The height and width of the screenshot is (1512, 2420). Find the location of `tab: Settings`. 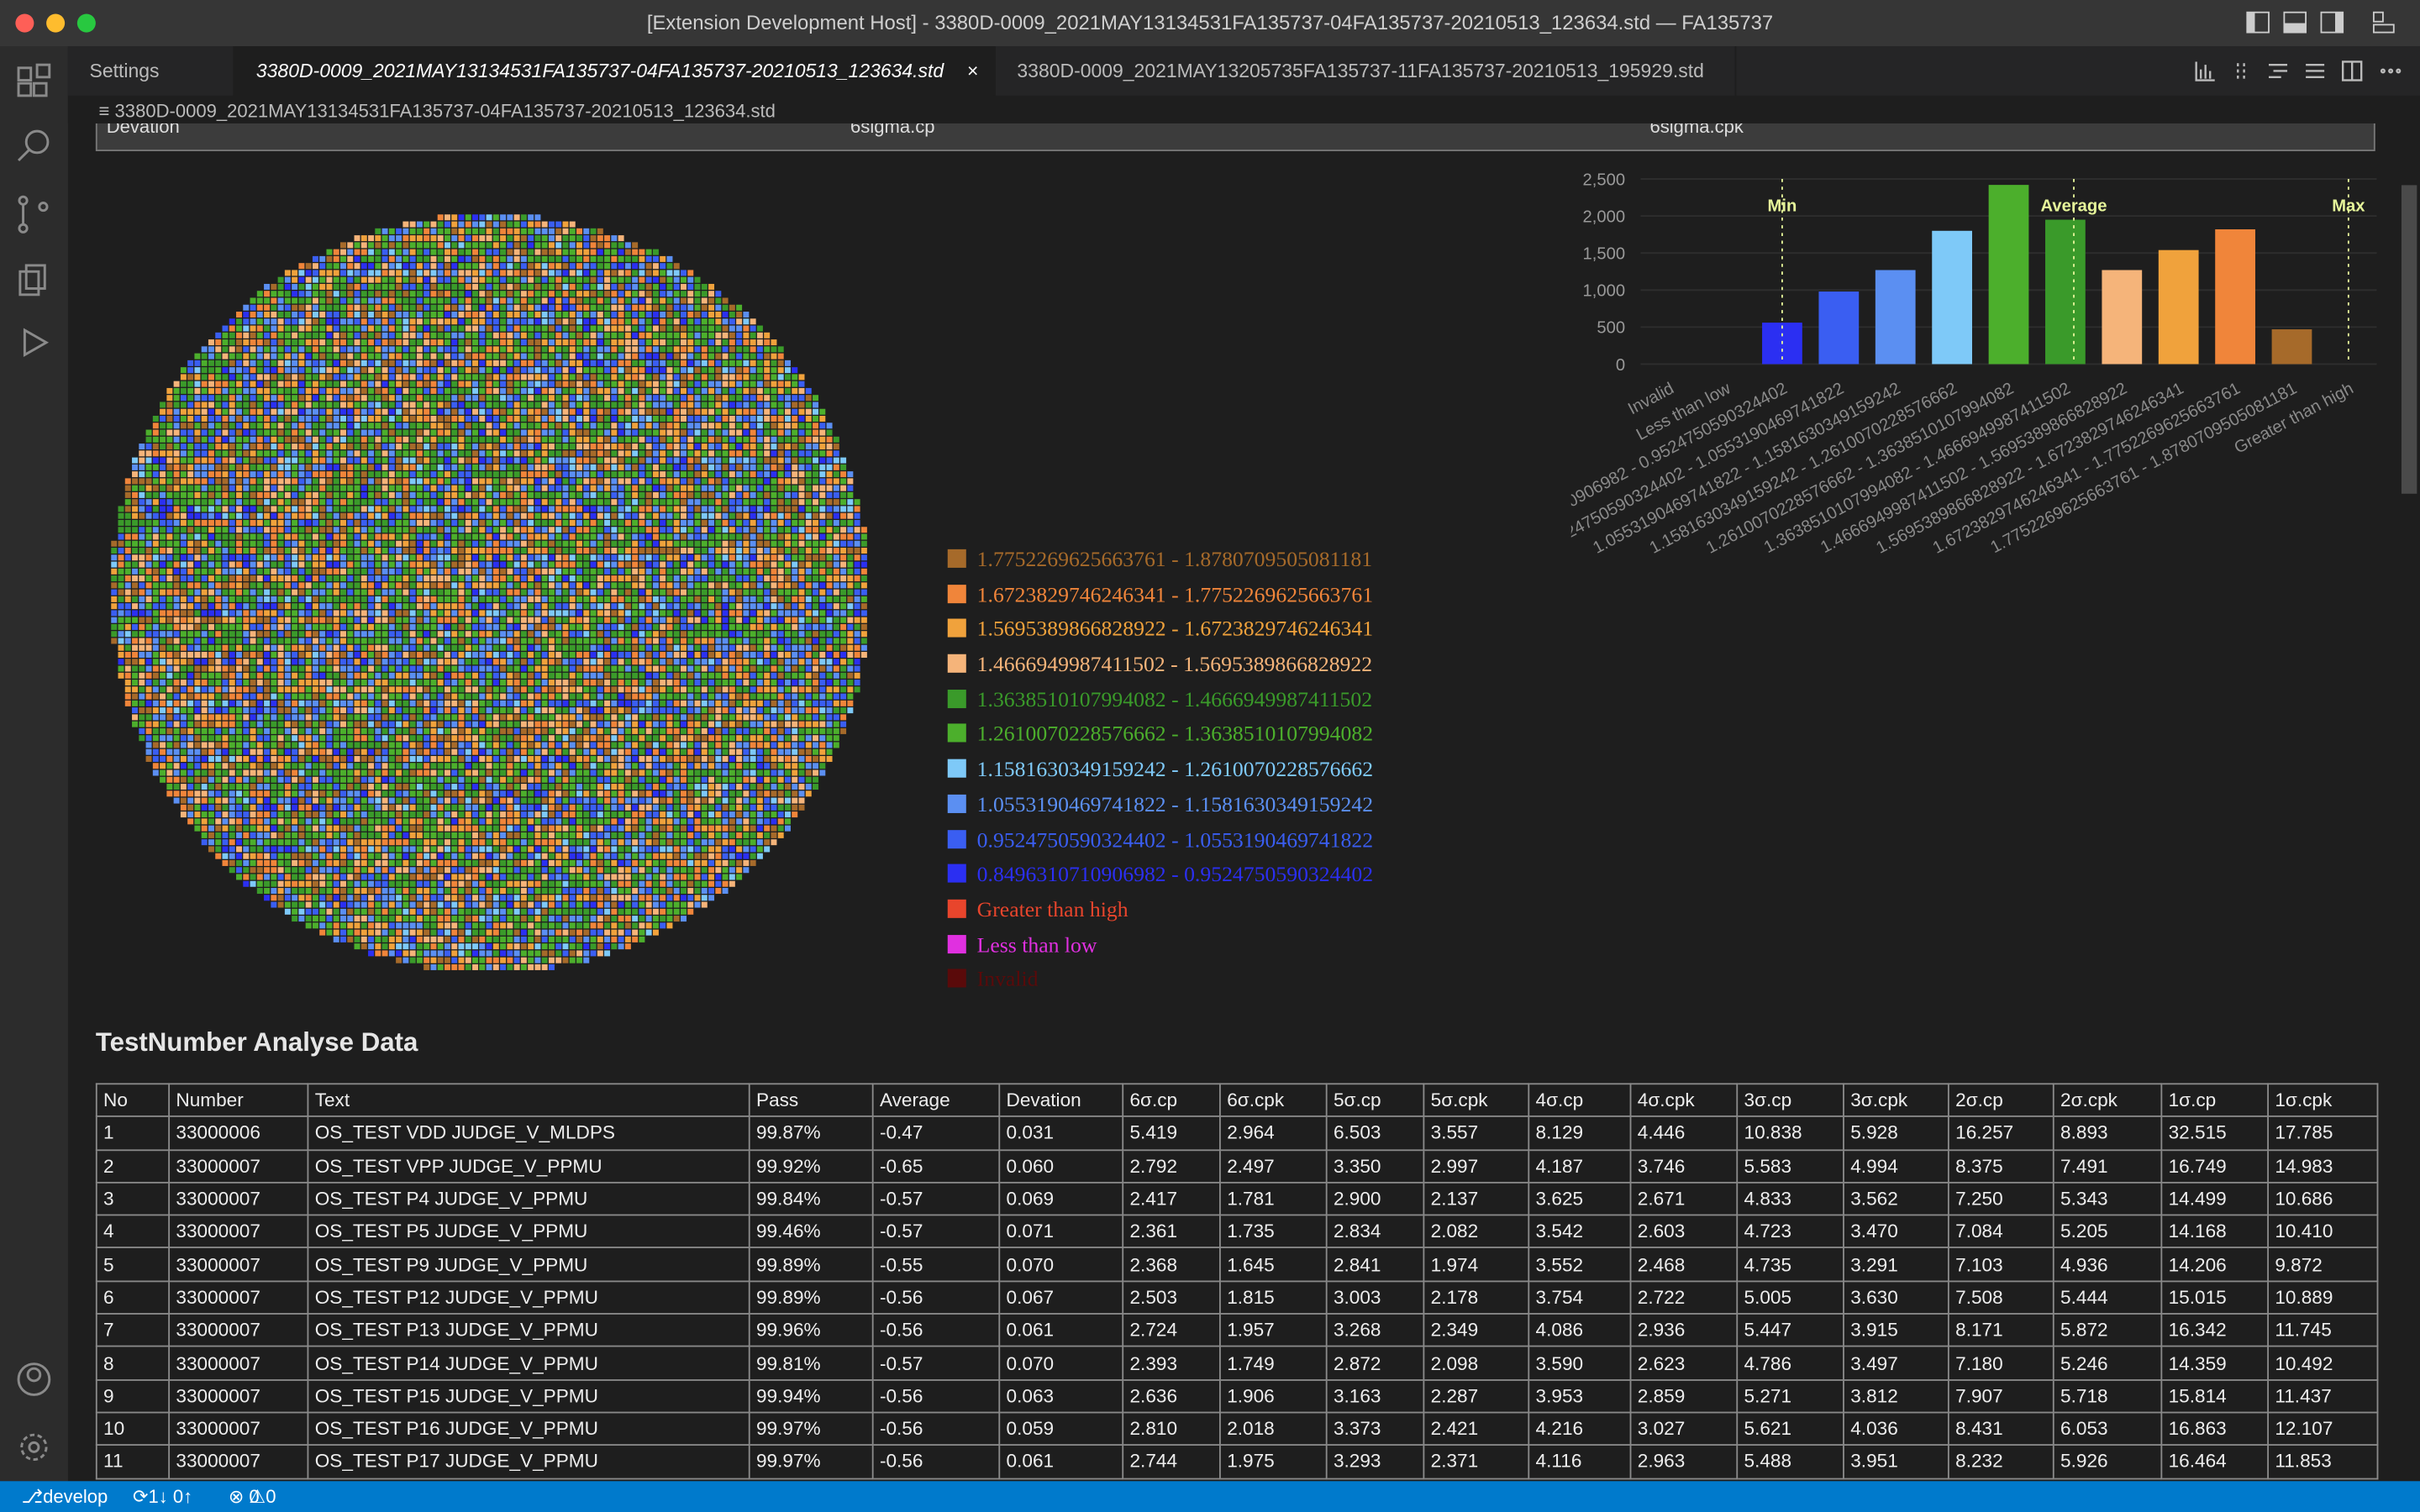

tab: Settings is located at coordinates (151, 71).